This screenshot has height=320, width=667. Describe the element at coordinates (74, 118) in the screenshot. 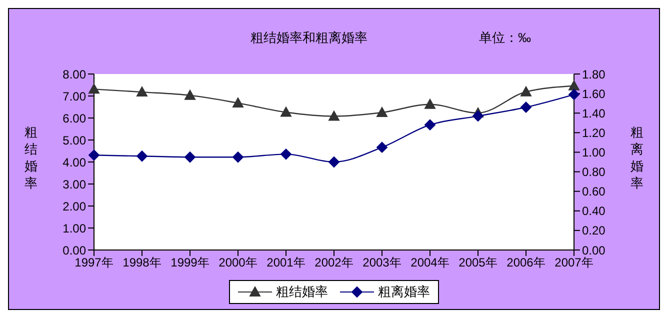

I see `y-tick-label: 6.00` at that location.